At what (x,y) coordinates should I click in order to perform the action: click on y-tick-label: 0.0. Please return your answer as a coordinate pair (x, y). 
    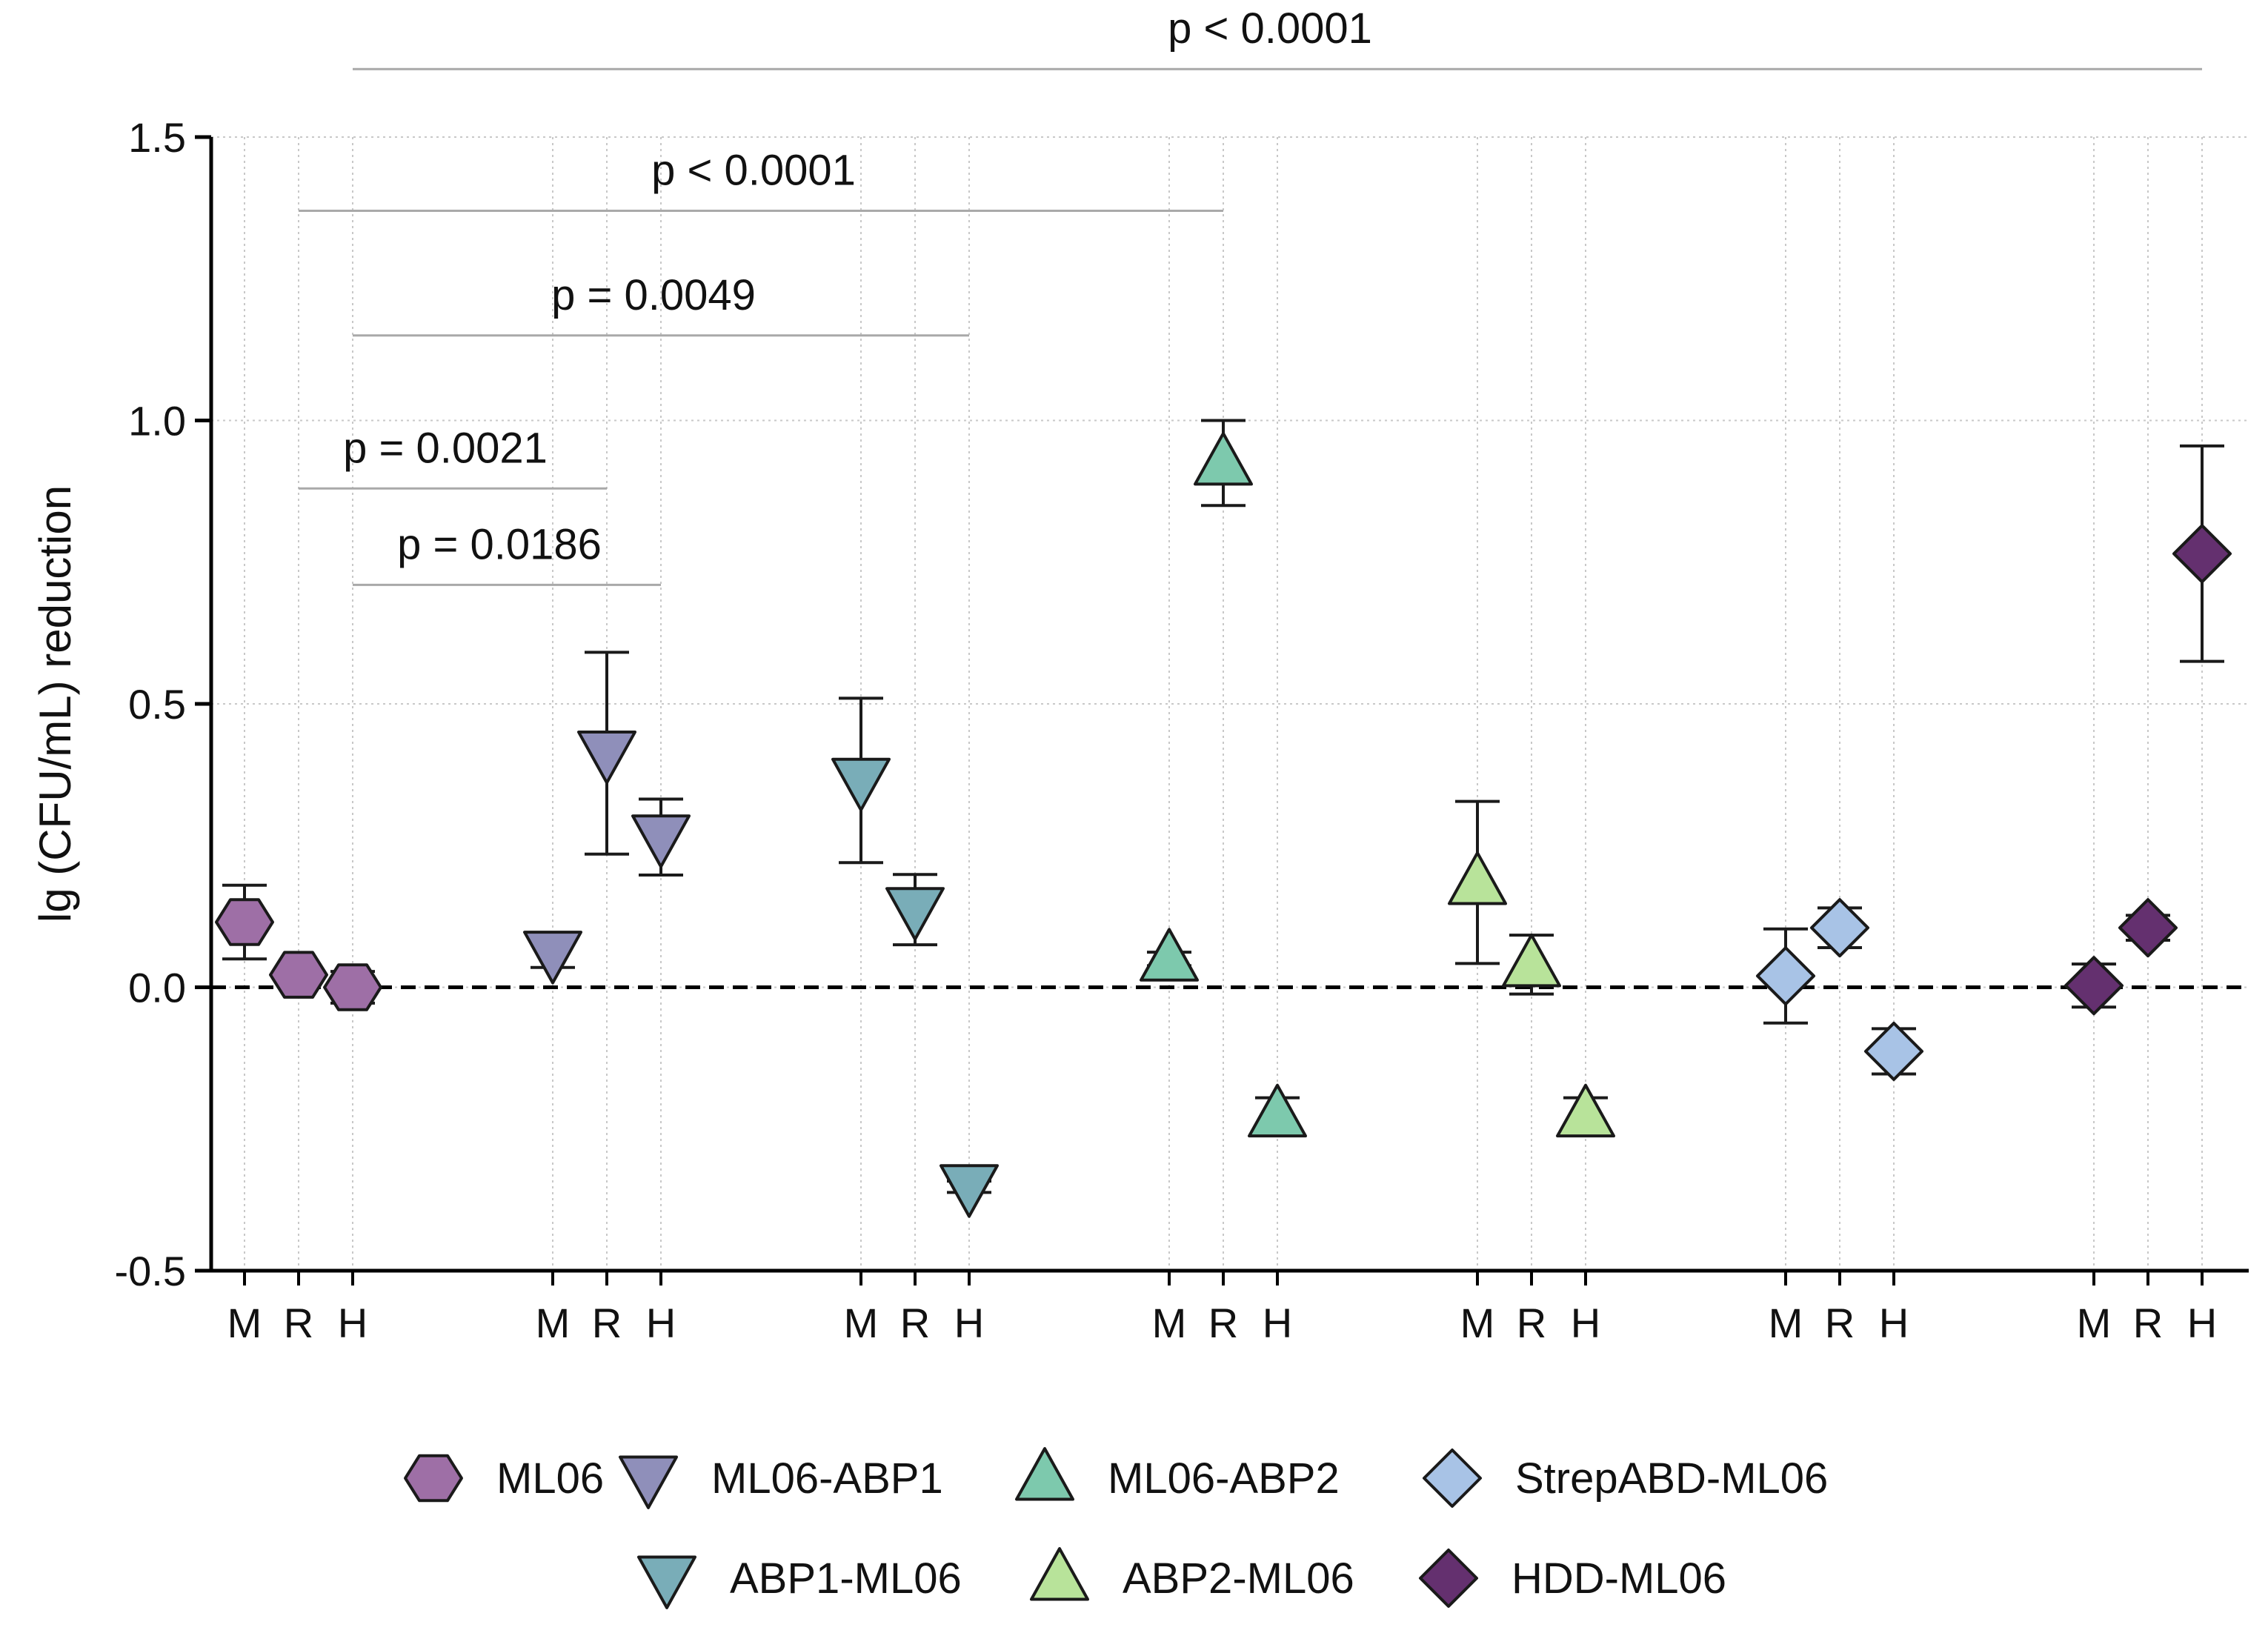
    Looking at the image, I should click on (157, 988).